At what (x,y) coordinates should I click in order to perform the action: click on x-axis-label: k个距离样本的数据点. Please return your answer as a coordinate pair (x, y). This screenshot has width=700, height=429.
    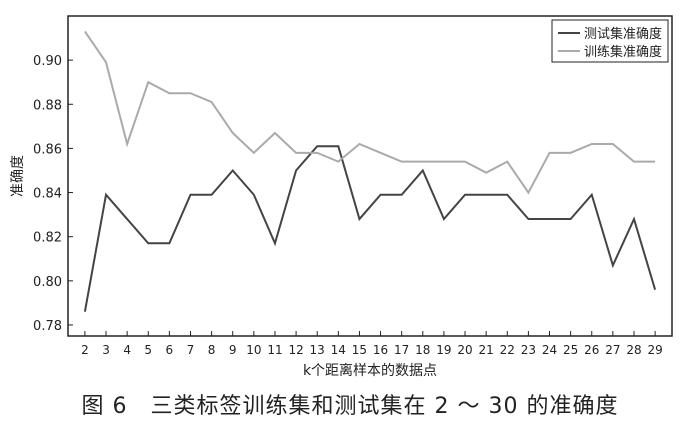
    Looking at the image, I should click on (370, 370).